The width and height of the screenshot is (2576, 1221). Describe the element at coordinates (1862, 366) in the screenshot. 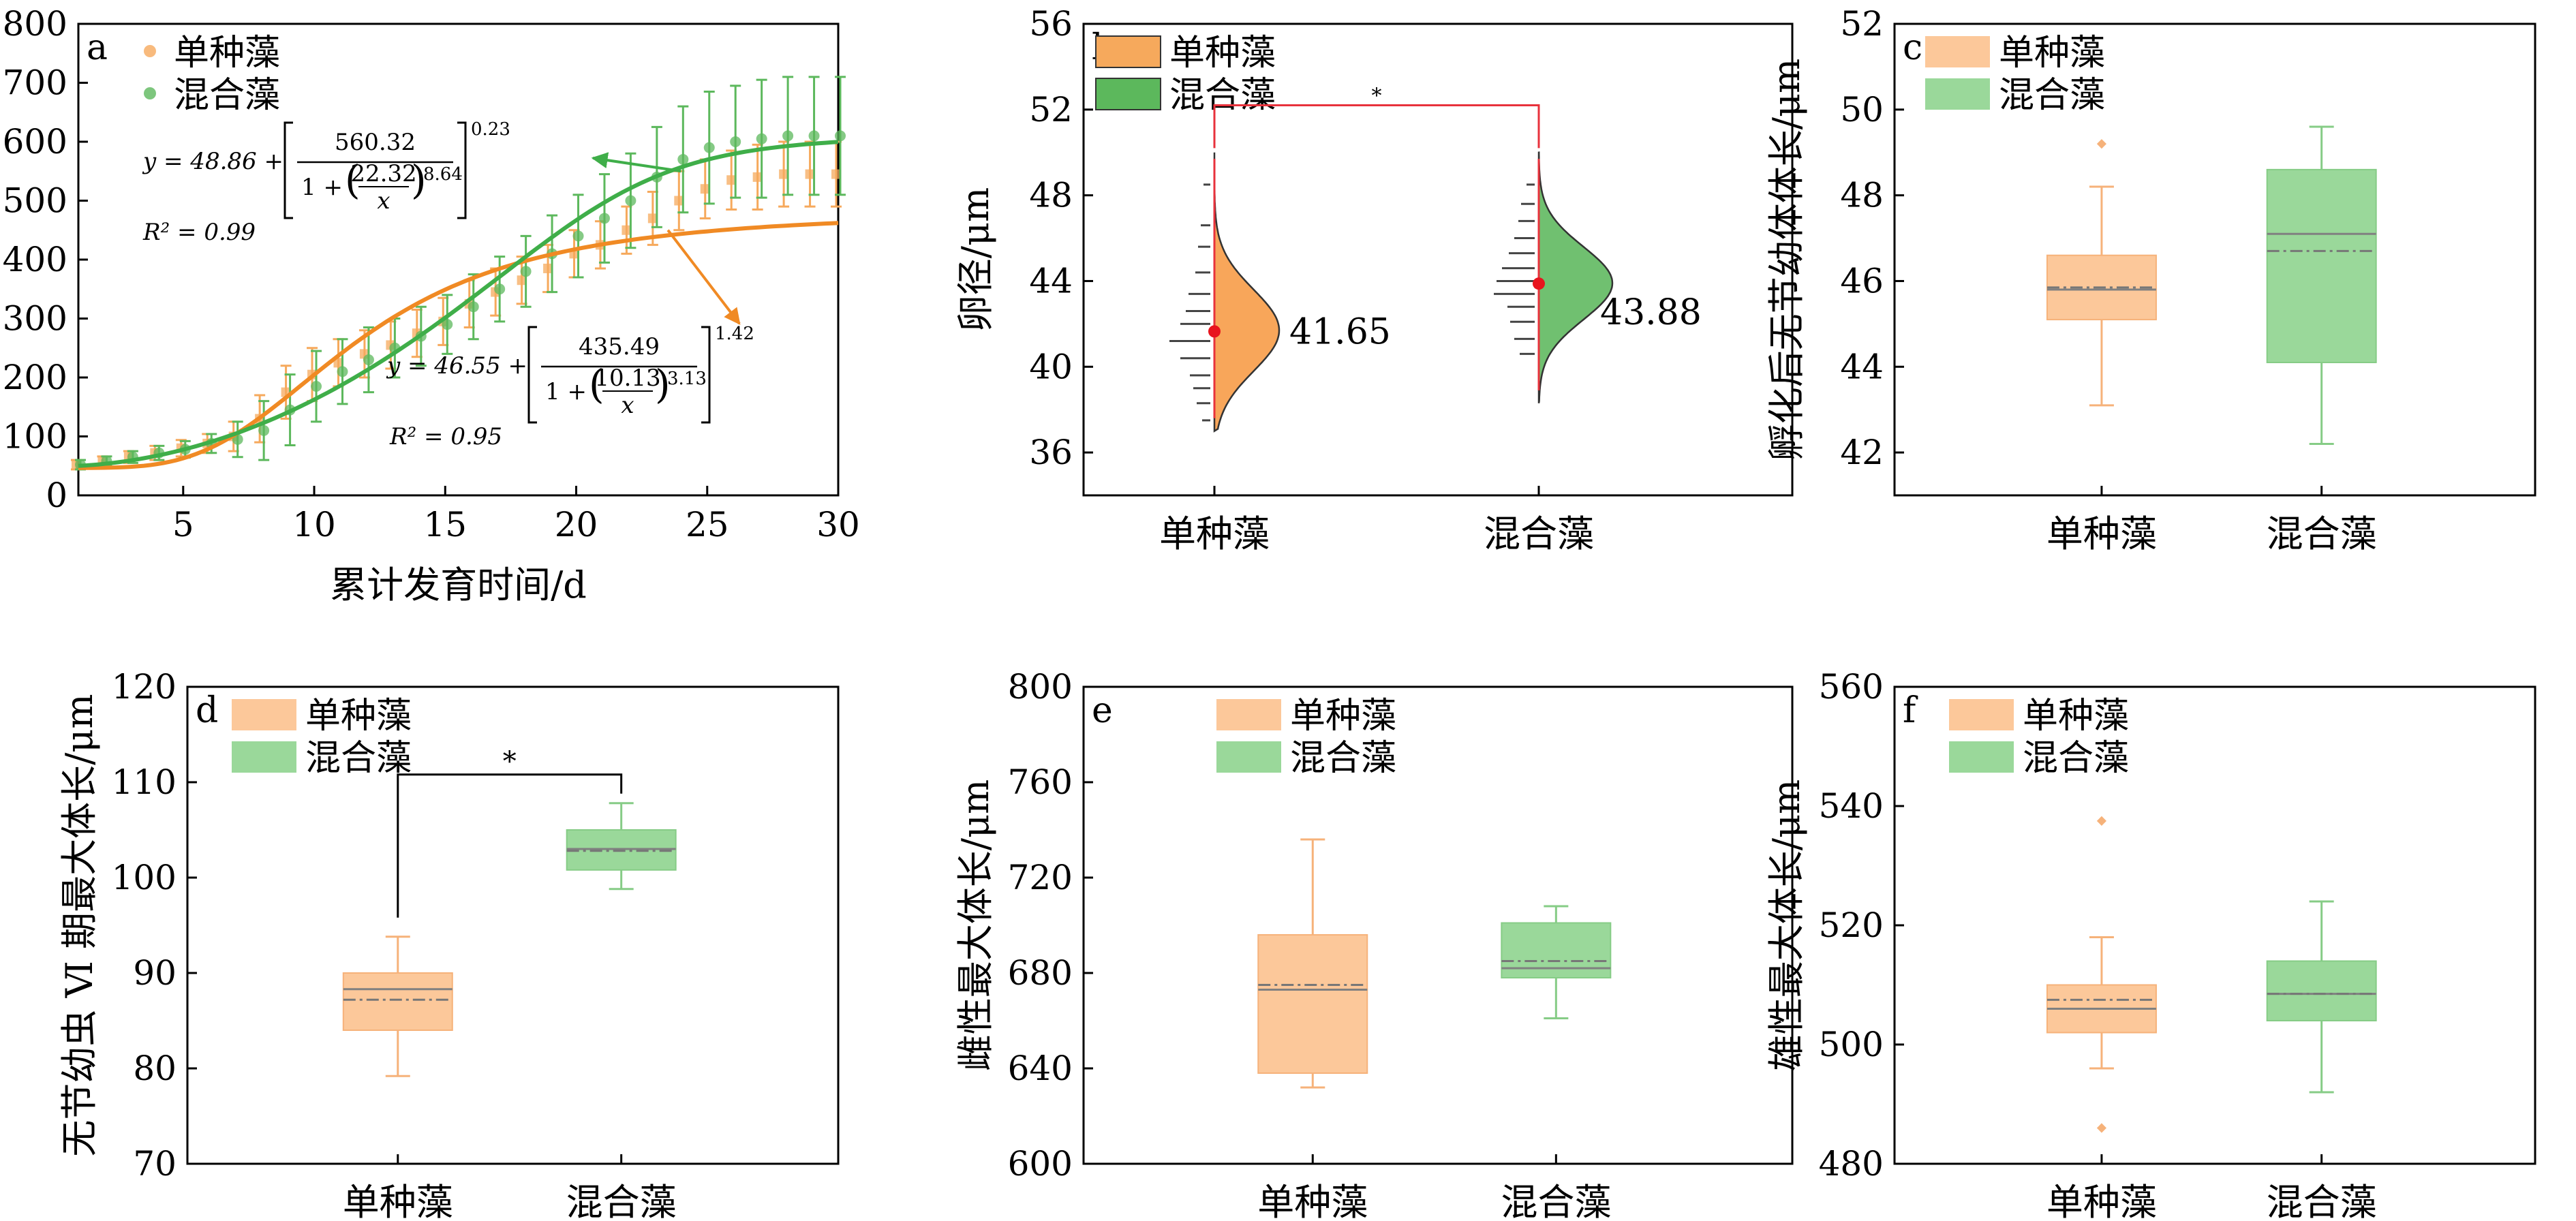

I see `panel-c-ytick-label: 44` at that location.